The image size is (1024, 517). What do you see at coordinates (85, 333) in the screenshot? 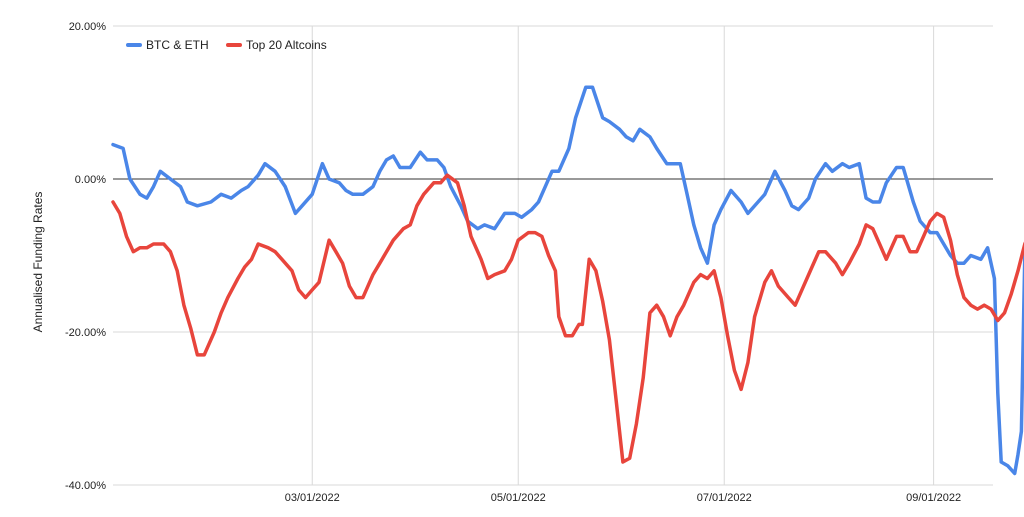
I see `y-tick-label: -20.00%` at bounding box center [85, 333].